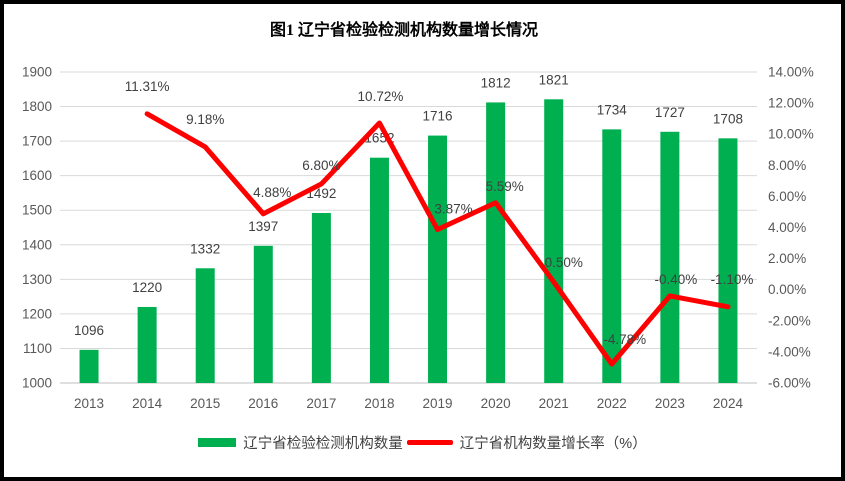  I want to click on line-value-label: 0.50%, so click(564, 262).